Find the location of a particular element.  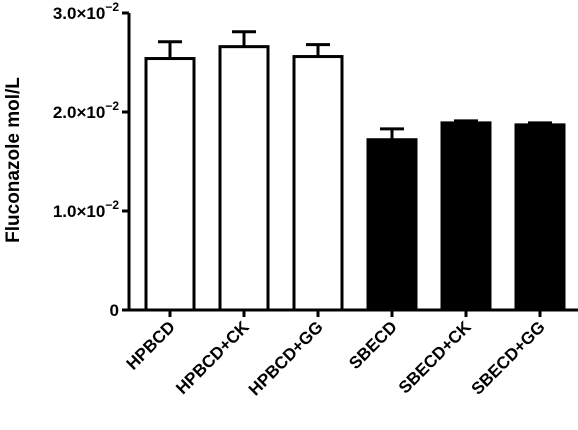

x-tick-label: HPBCD+GG is located at coordinates (286, 358).